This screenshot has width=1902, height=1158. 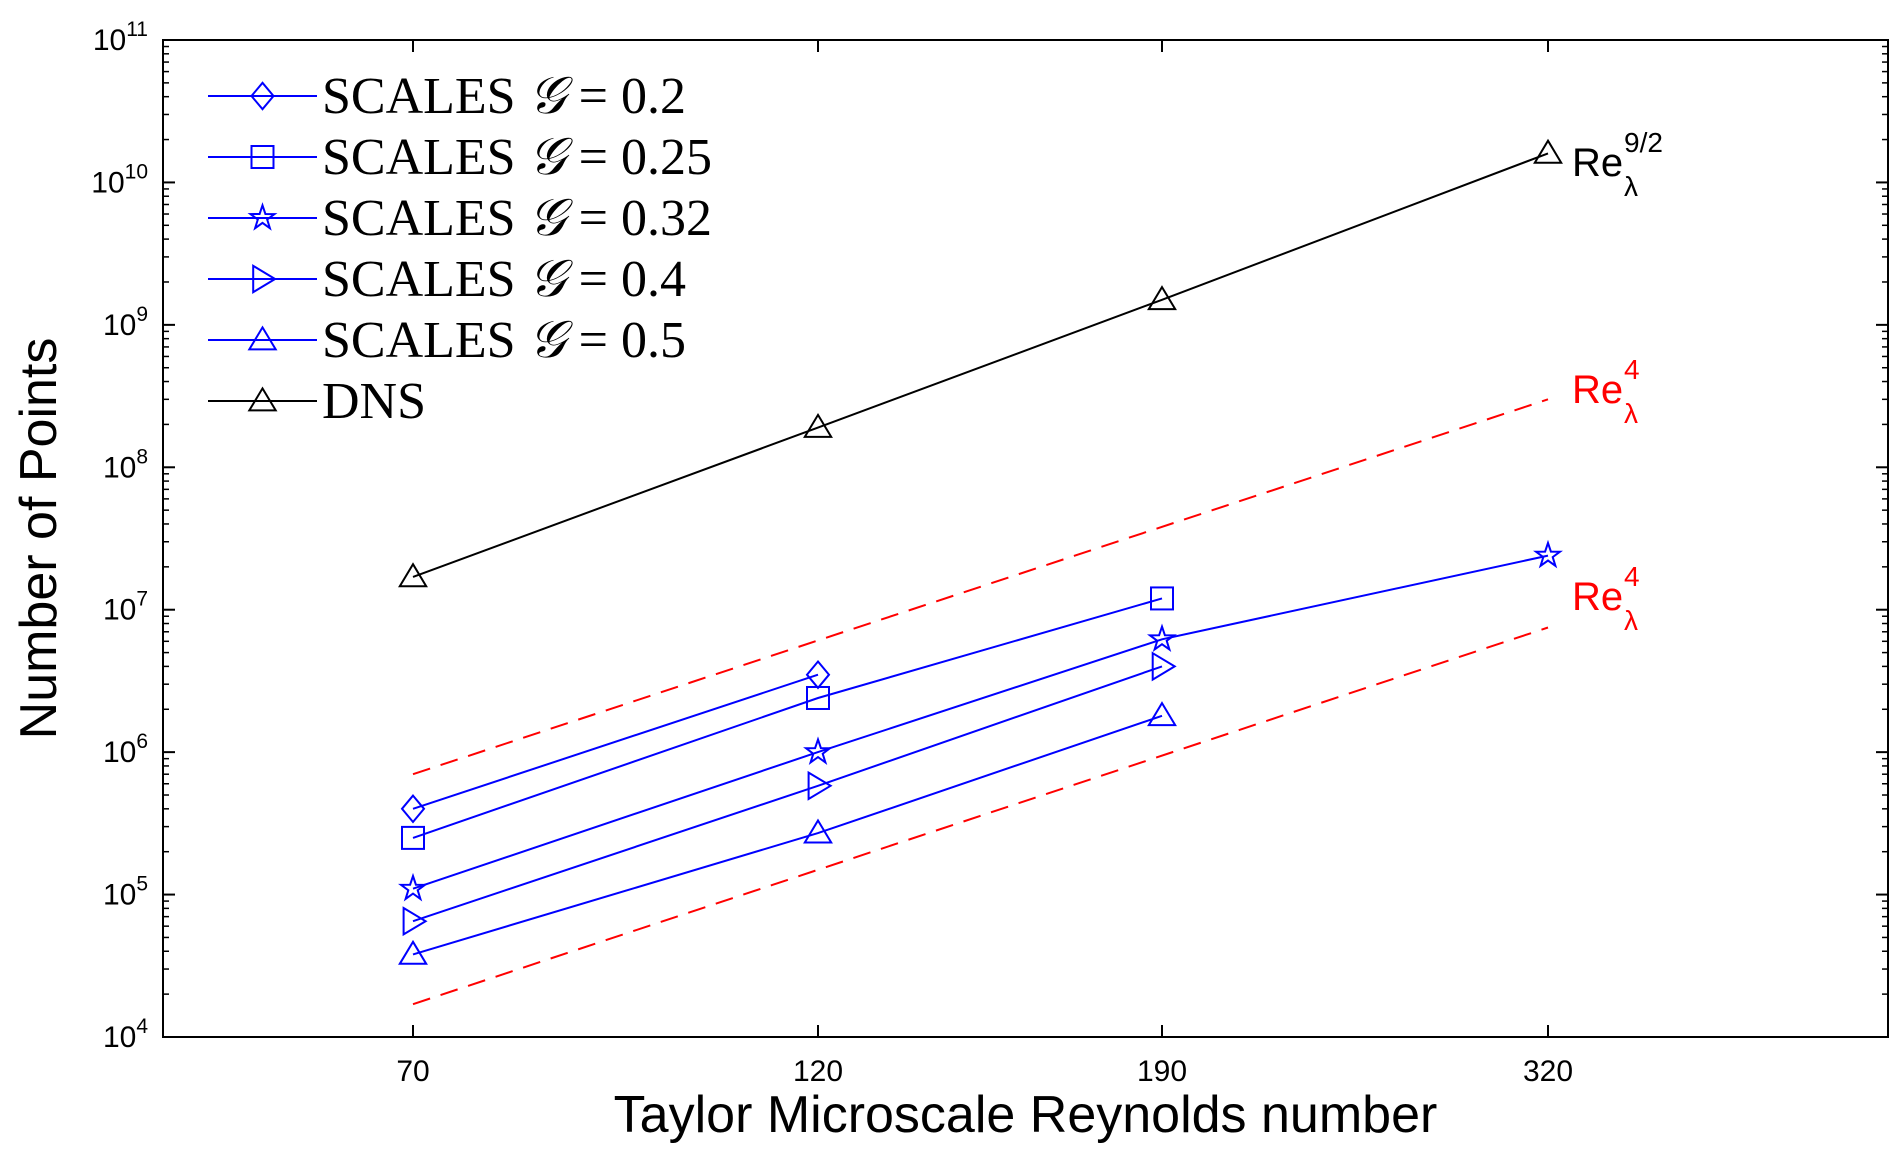 I want to click on legend-label: SCALES 𝒢 = 0.25, so click(x=517, y=157).